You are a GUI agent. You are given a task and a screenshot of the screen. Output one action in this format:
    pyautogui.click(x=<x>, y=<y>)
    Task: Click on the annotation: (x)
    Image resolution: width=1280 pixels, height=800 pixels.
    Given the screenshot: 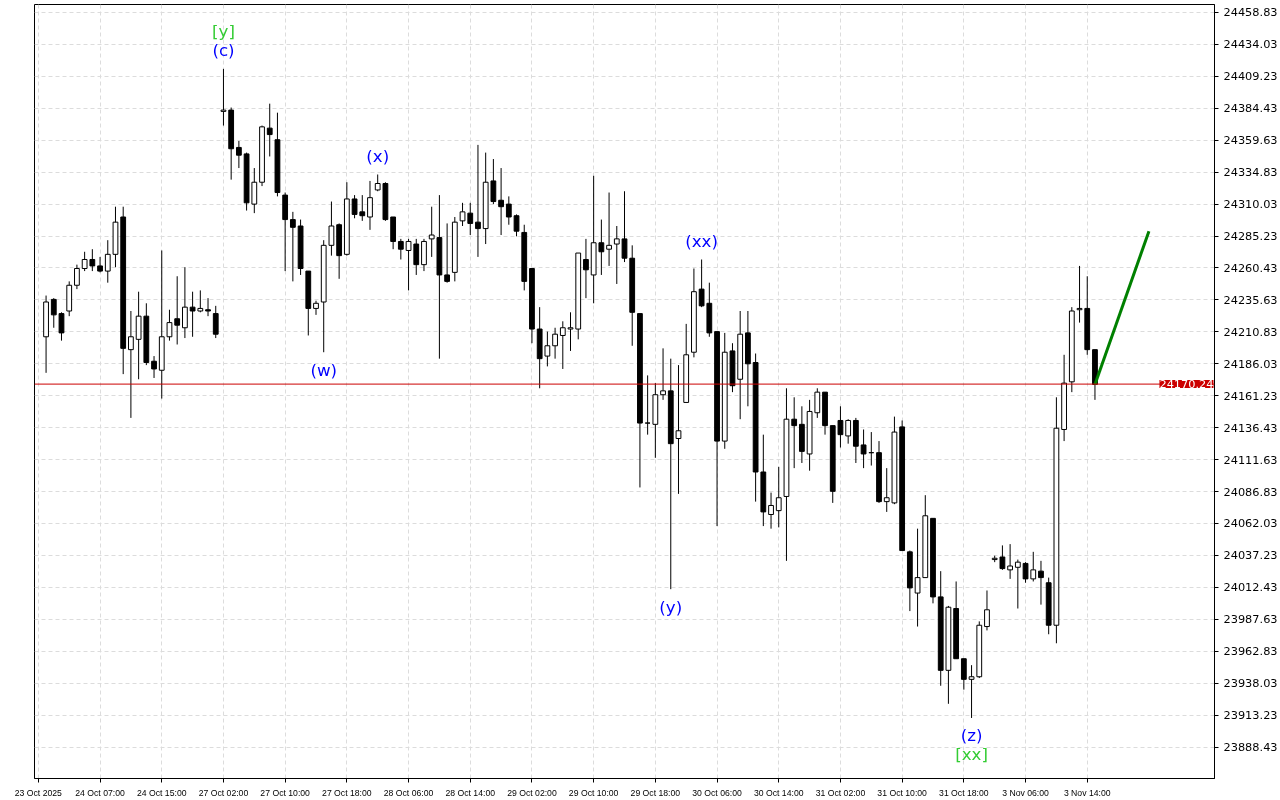 What is the action you would take?
    pyautogui.click(x=378, y=156)
    